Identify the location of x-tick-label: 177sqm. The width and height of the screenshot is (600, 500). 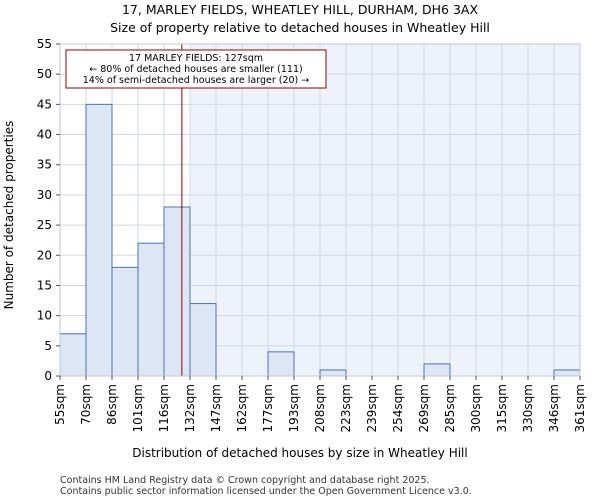
(268, 408).